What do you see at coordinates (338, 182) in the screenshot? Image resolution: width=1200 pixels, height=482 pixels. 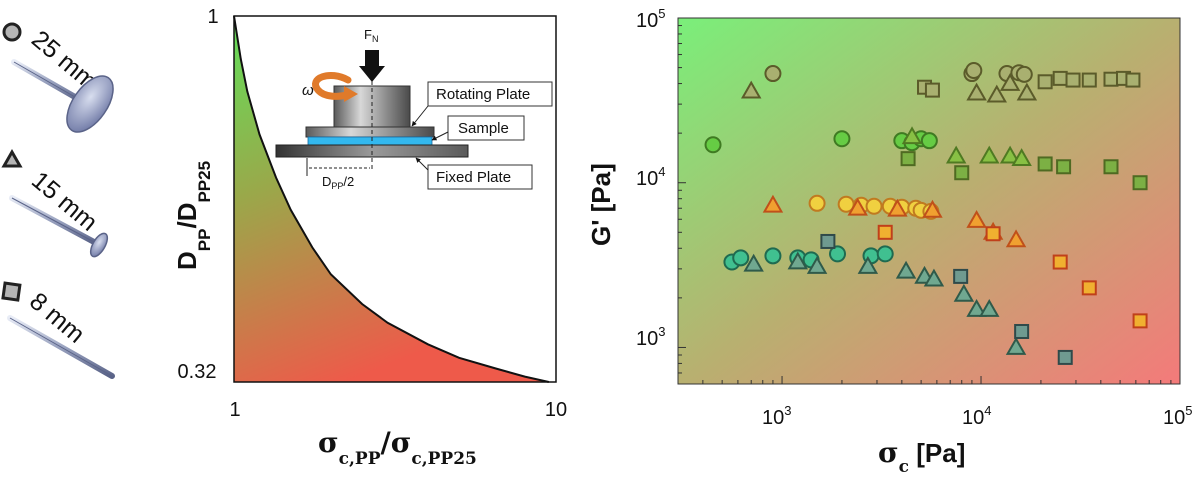 I see `radius-label: DPP/2` at bounding box center [338, 182].